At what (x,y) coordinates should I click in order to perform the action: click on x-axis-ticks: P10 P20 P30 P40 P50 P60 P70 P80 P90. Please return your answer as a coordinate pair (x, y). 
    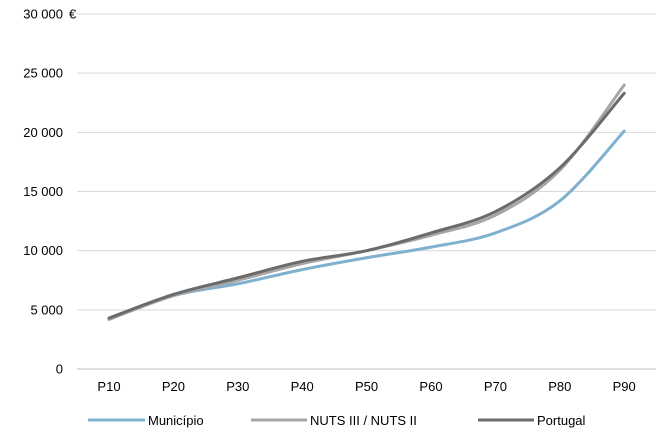
    Looking at the image, I should click on (366, 386).